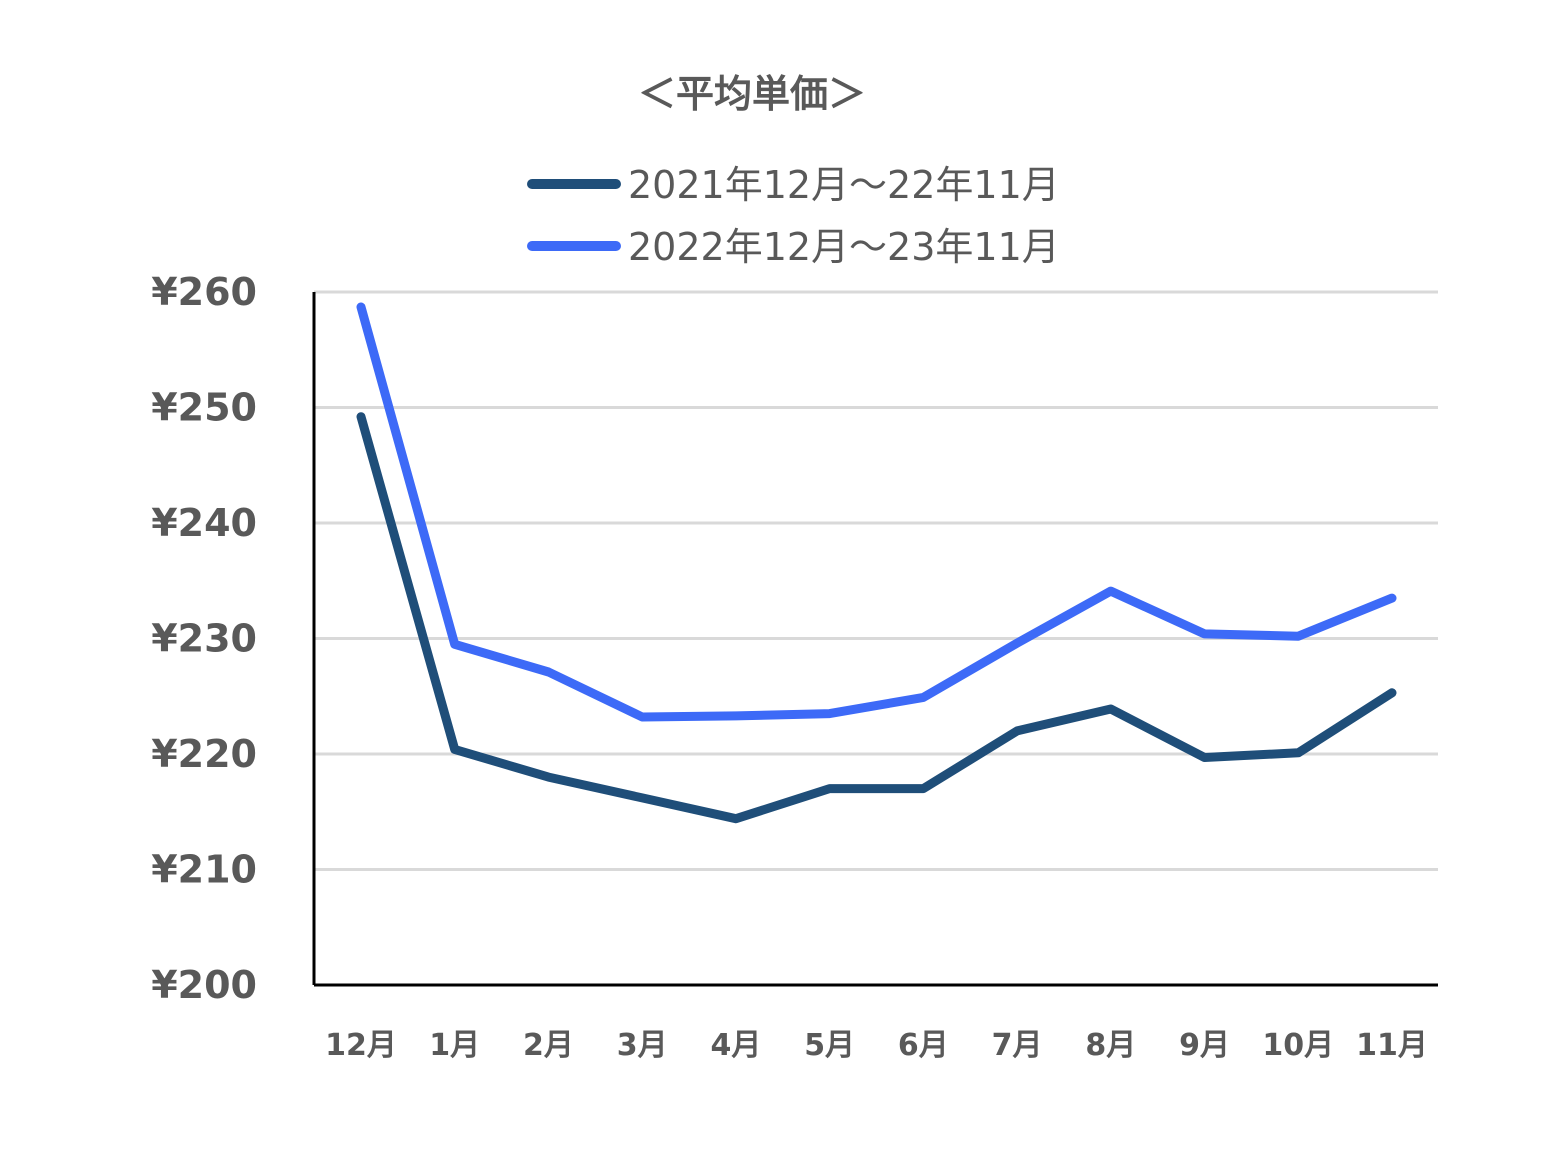  I want to click on y-axis-tick-labels: ¥200 ¥210 ¥220 ¥230 ¥240 ¥250 ¥260, so click(204, 638).